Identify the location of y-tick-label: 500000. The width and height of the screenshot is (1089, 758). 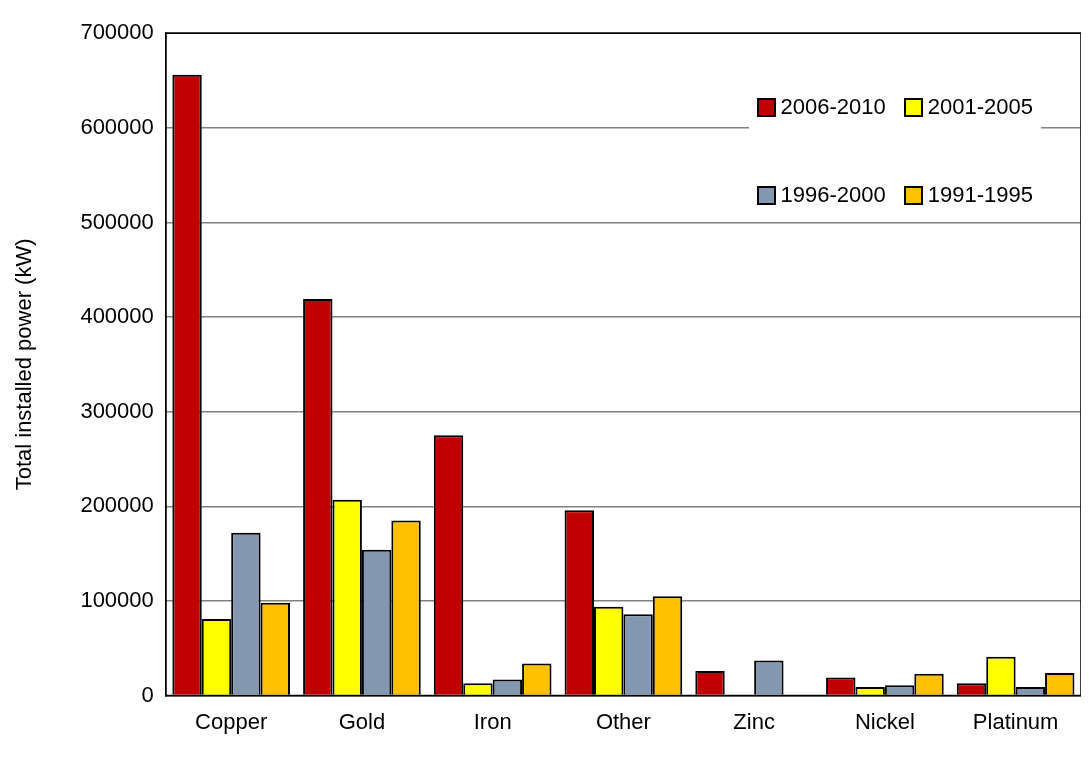
(117, 221).